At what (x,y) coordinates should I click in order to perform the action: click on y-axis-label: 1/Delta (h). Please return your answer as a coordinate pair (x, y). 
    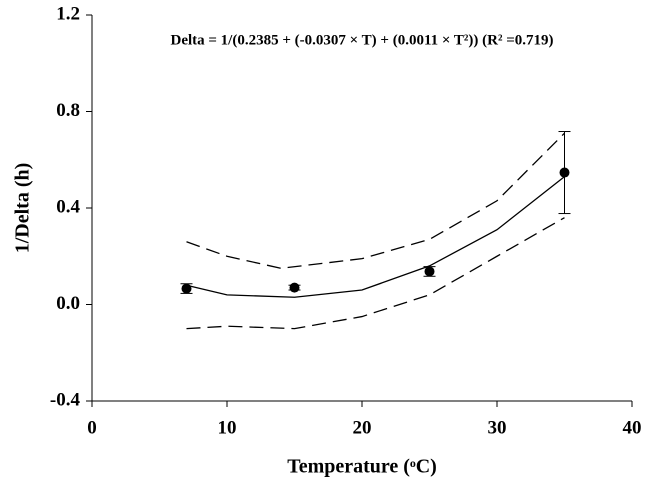
    Looking at the image, I should click on (23, 208).